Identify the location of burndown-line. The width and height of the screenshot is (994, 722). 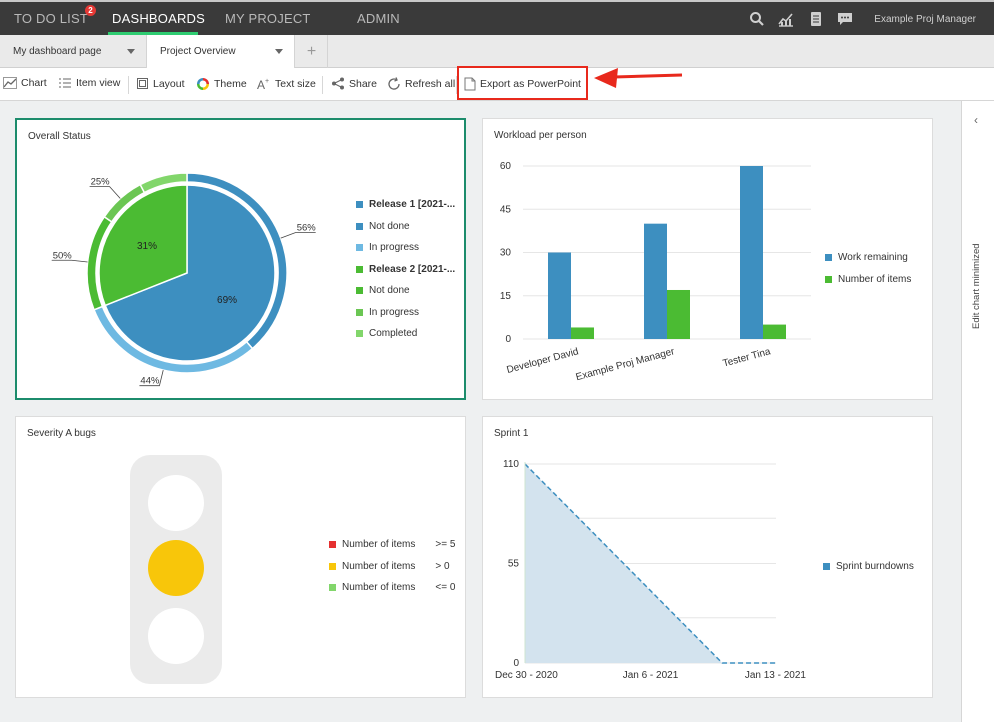
(650, 563).